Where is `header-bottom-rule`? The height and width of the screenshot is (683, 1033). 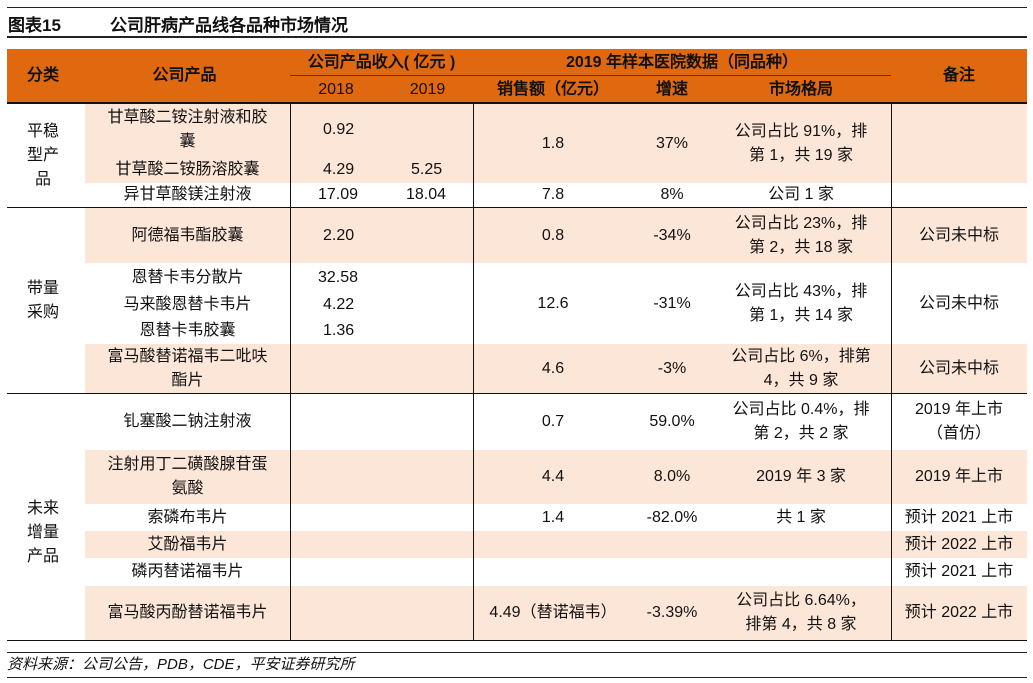 header-bottom-rule is located at coordinates (517, 103).